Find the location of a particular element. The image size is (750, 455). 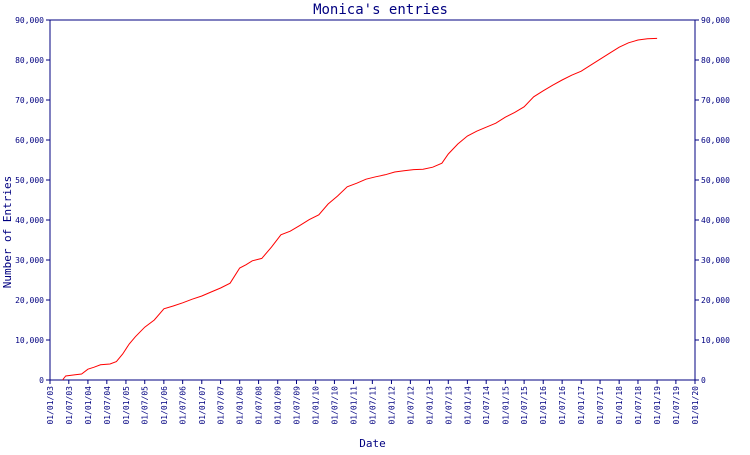

x-tick-label: 01/07/03 is located at coordinates (69, 405).